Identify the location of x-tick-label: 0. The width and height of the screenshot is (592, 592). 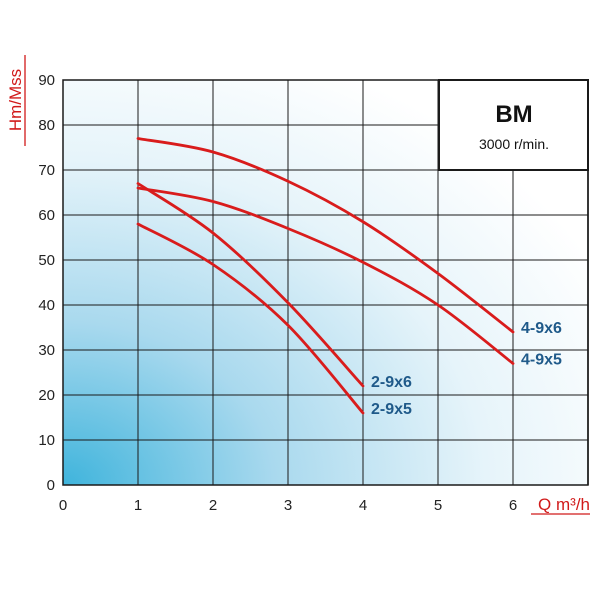
(63, 505).